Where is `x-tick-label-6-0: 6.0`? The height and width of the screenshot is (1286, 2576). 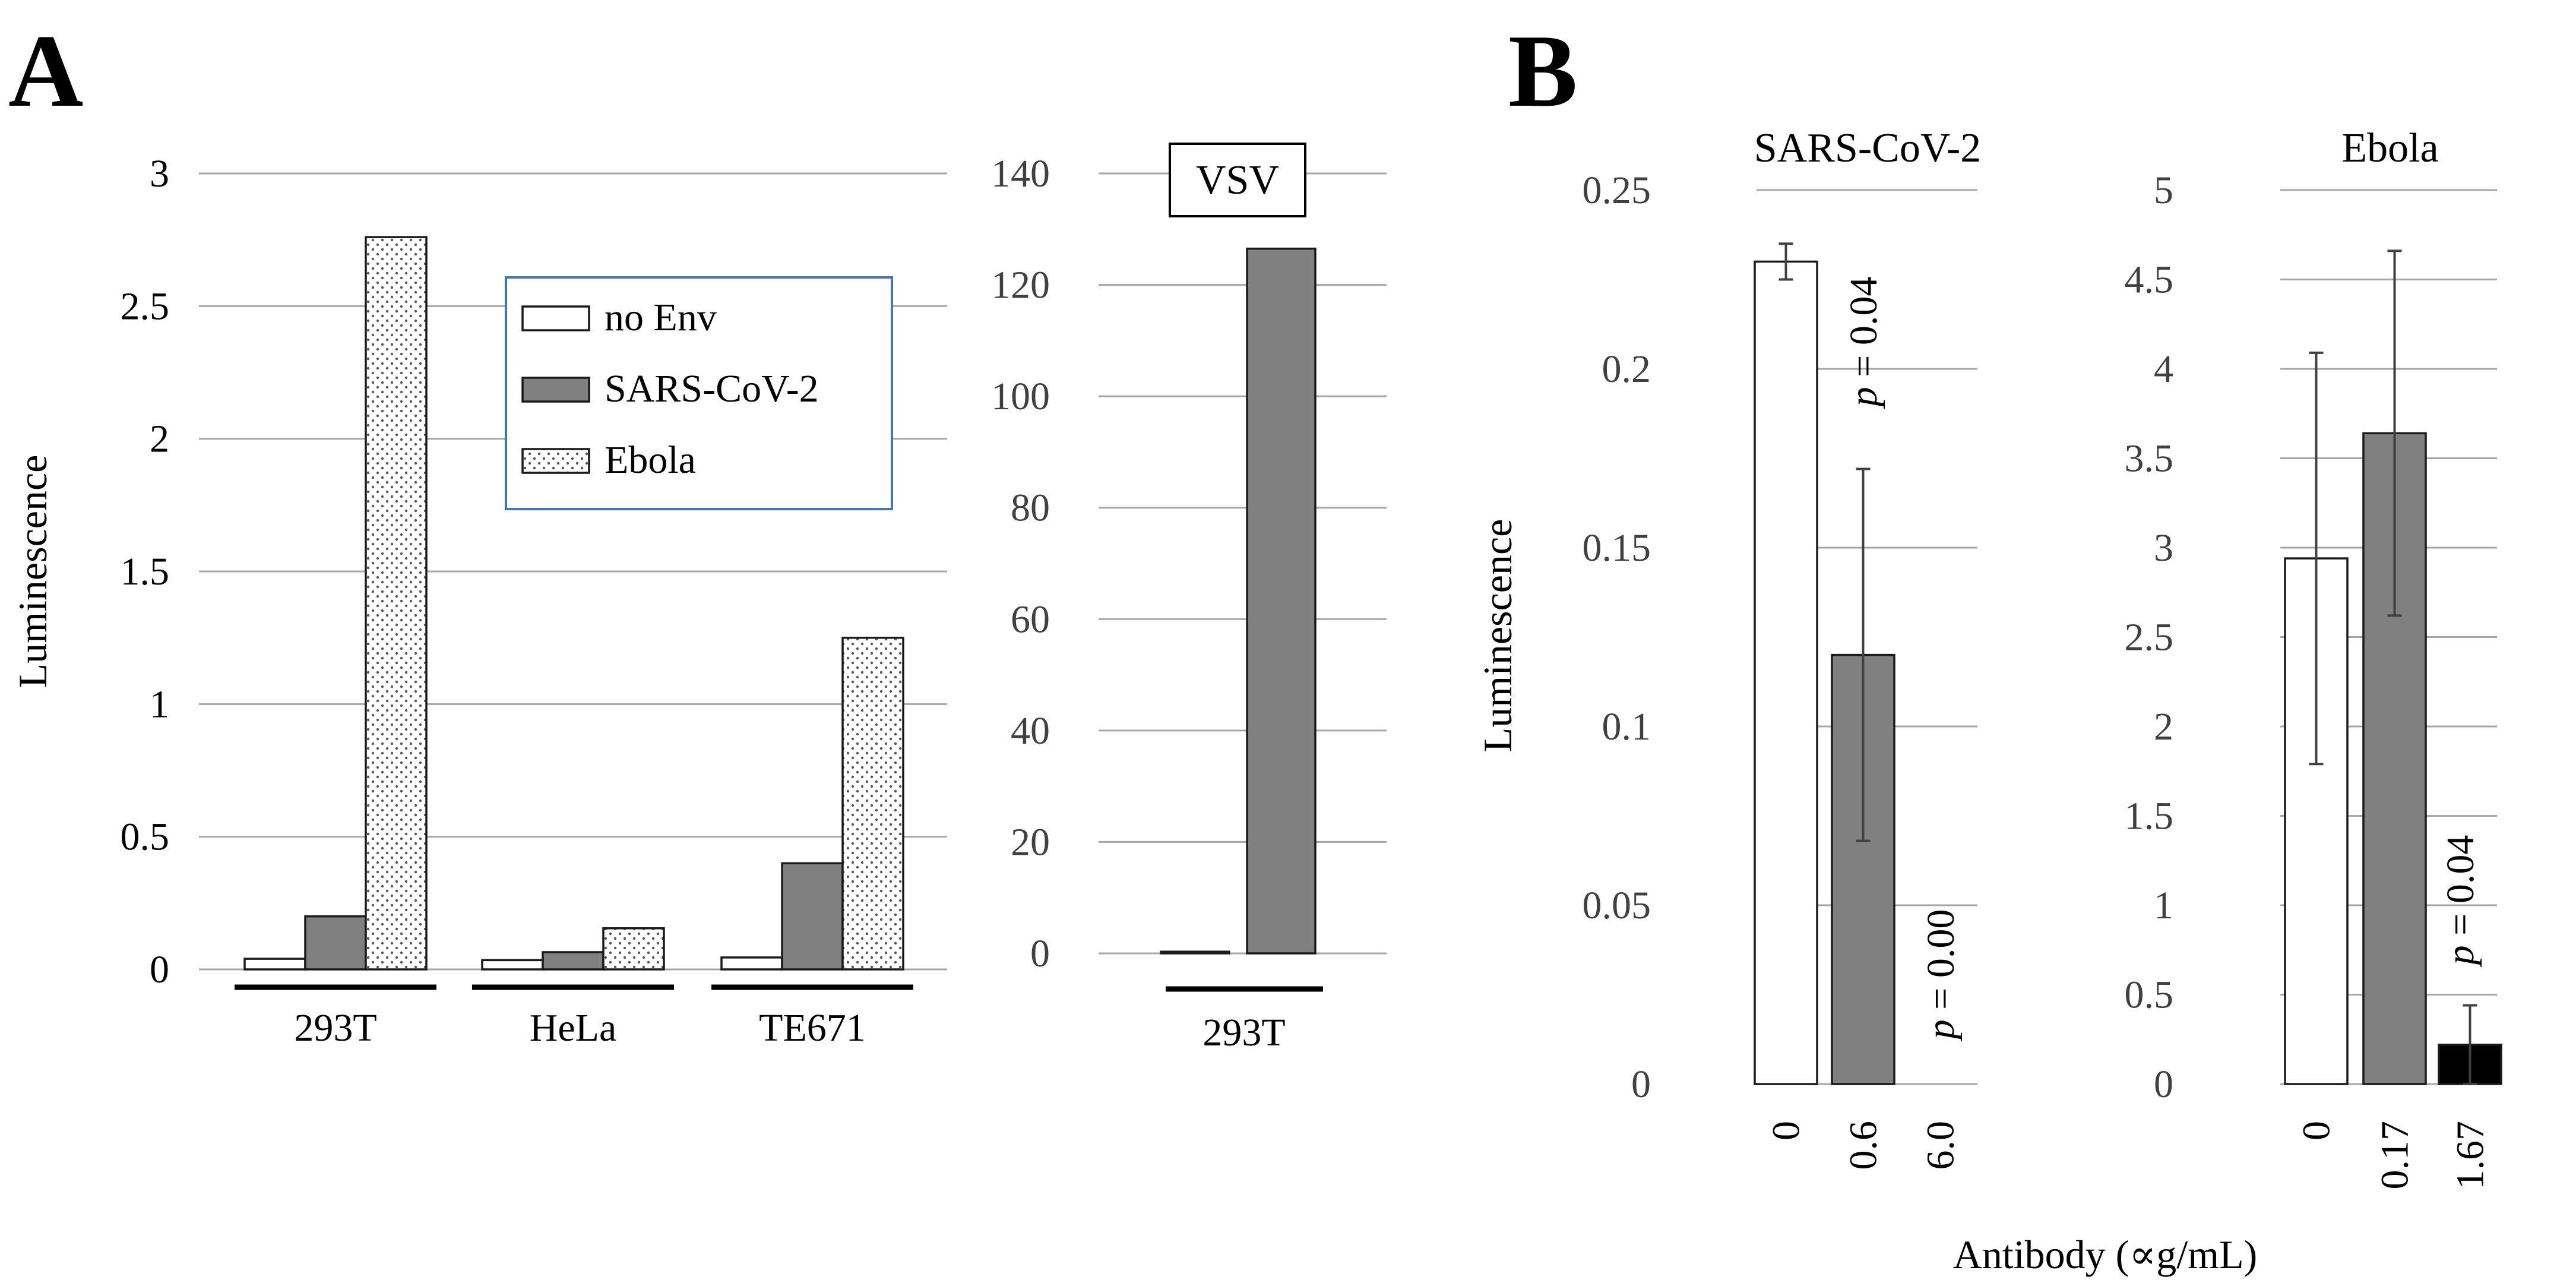
x-tick-label-6-0: 6.0 is located at coordinates (1941, 1145).